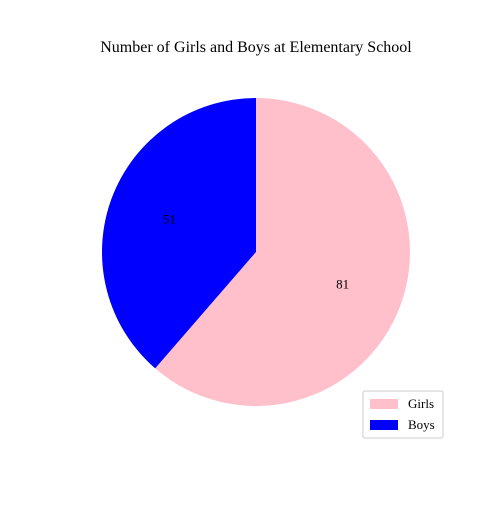  Describe the element at coordinates (403, 414) in the screenshot. I see `legend: Girls Boys` at that location.